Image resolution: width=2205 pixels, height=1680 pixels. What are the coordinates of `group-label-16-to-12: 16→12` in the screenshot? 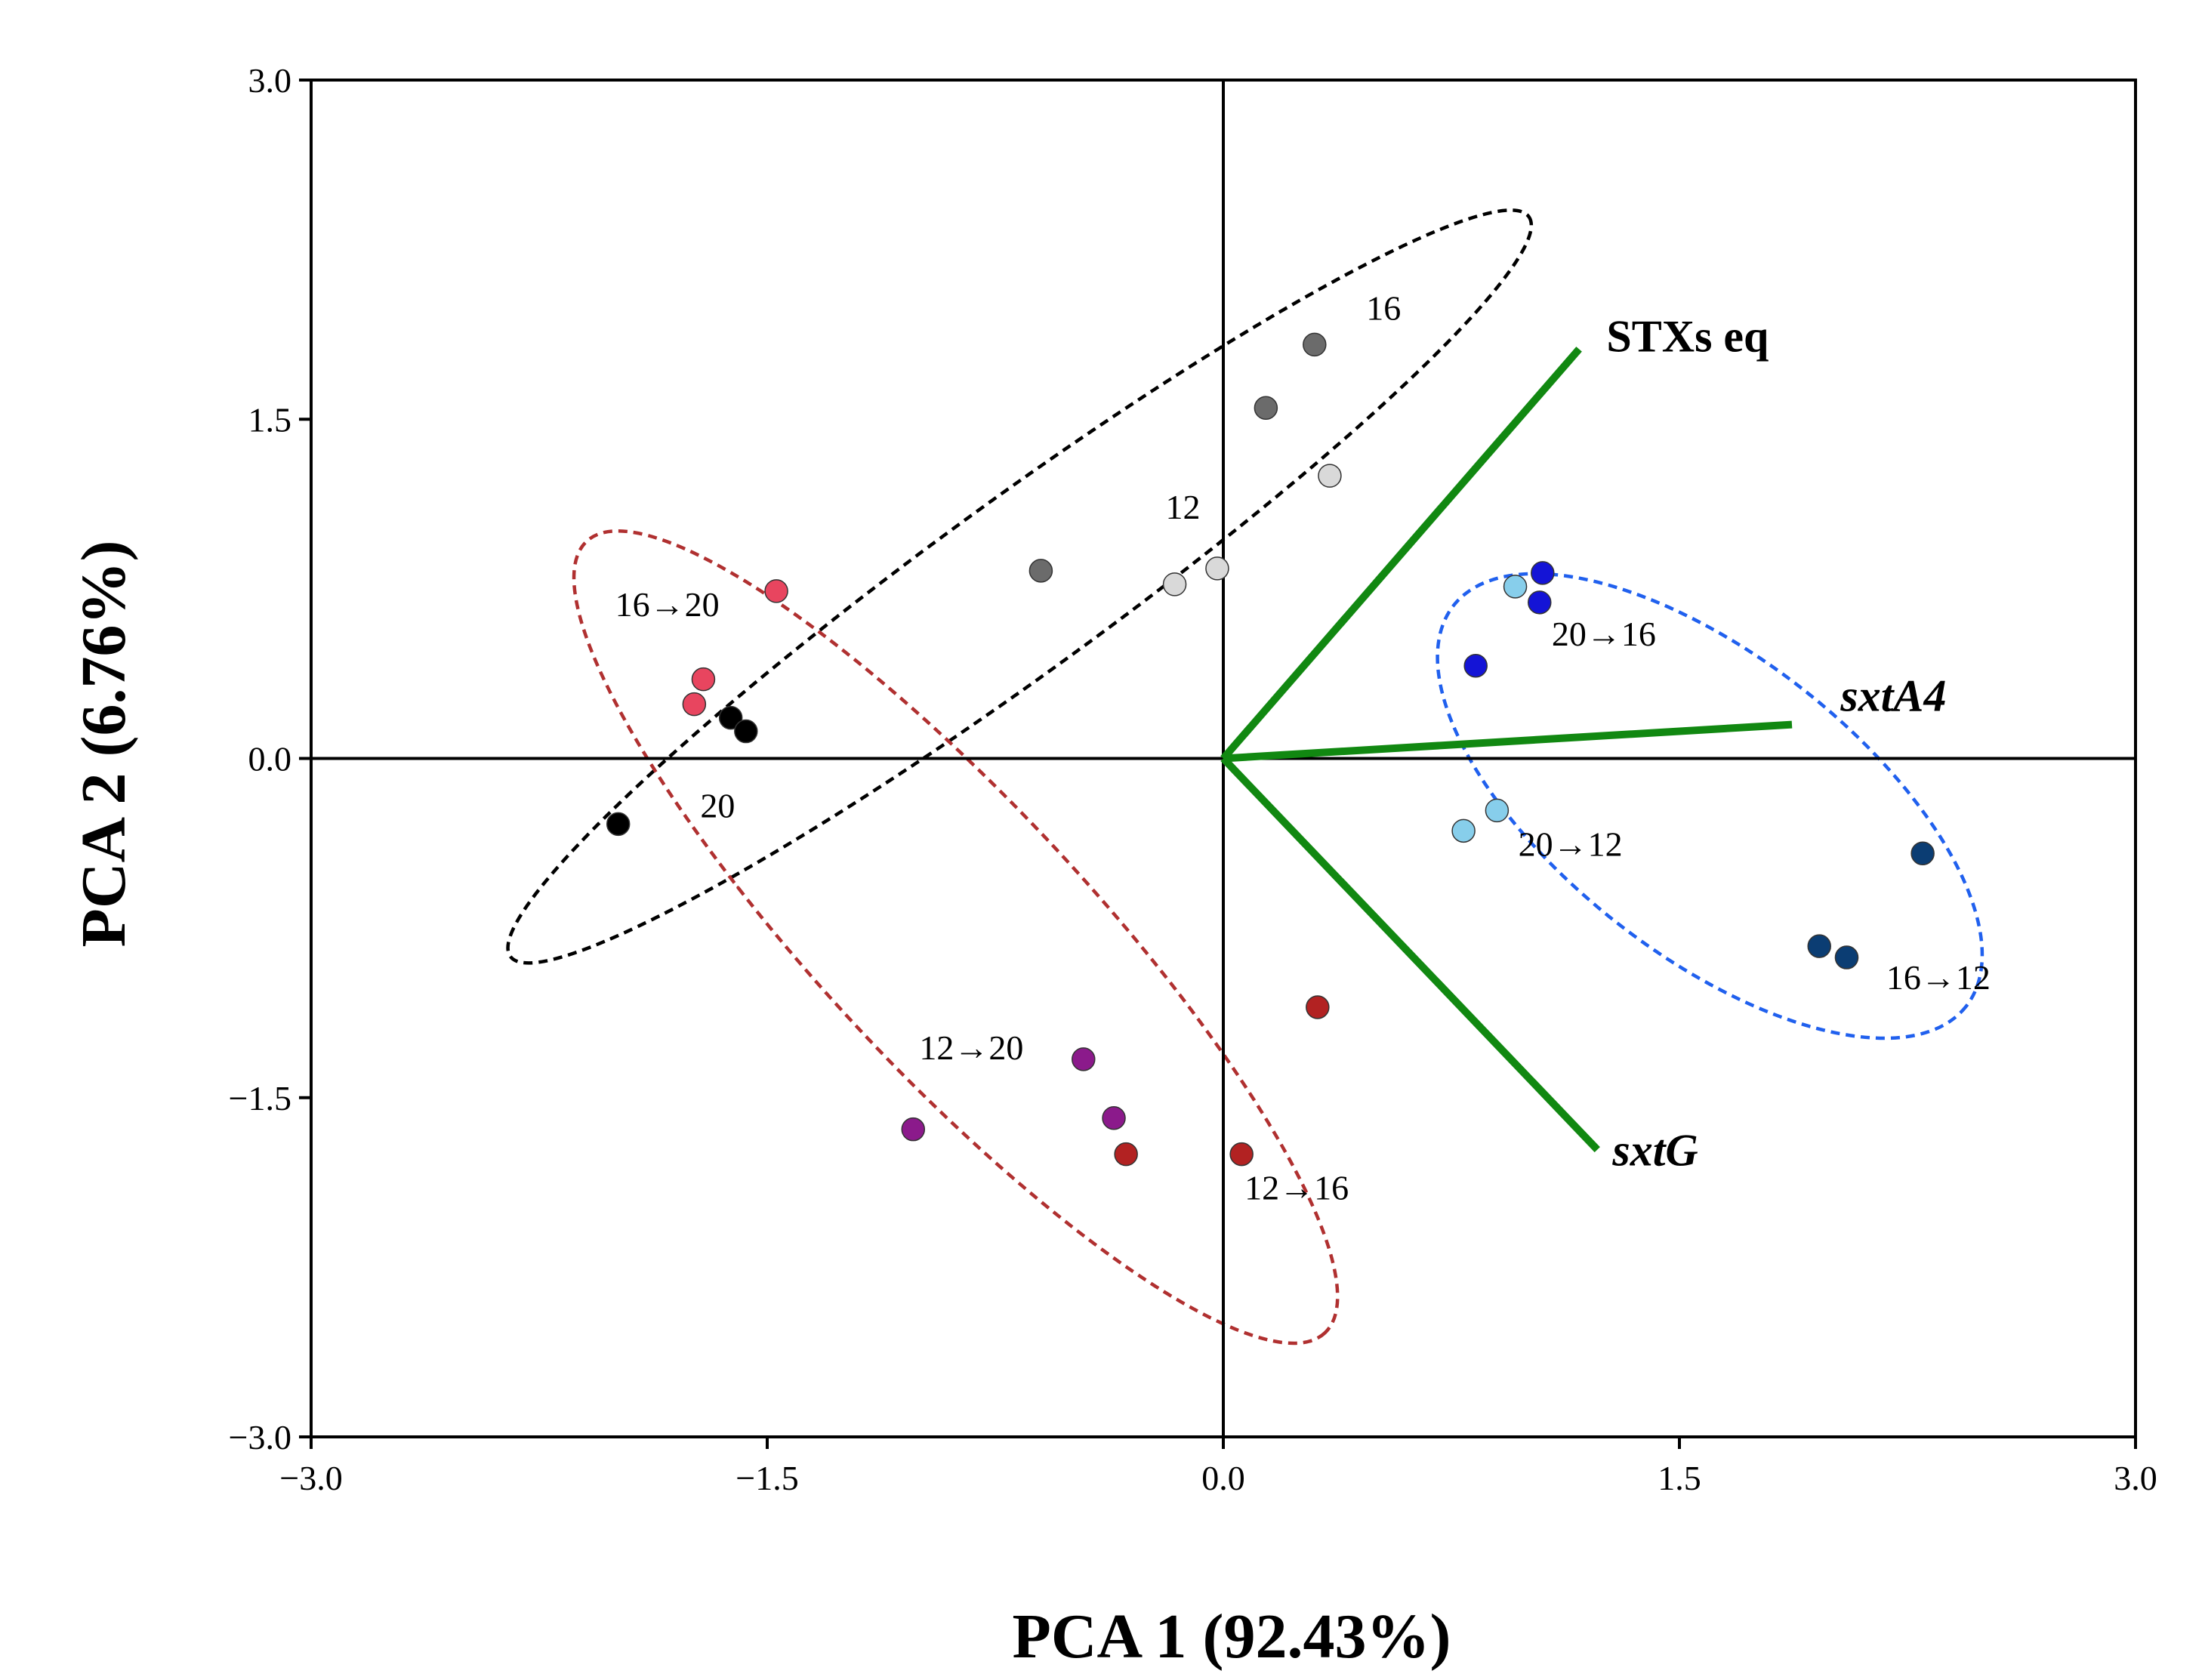 It's located at (1938, 978).